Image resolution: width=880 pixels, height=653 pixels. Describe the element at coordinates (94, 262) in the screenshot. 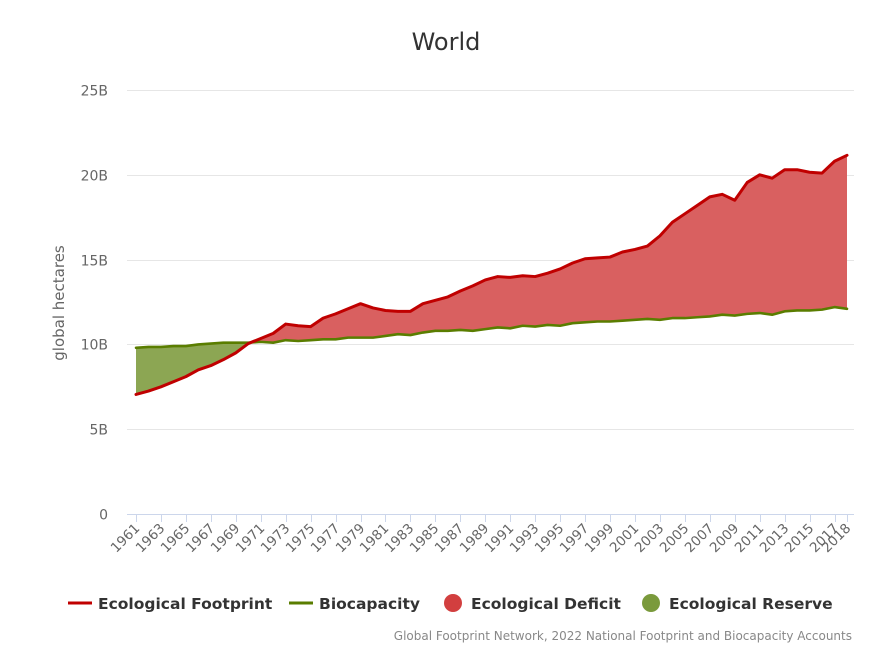

I see `y-tick-label: 15B` at that location.